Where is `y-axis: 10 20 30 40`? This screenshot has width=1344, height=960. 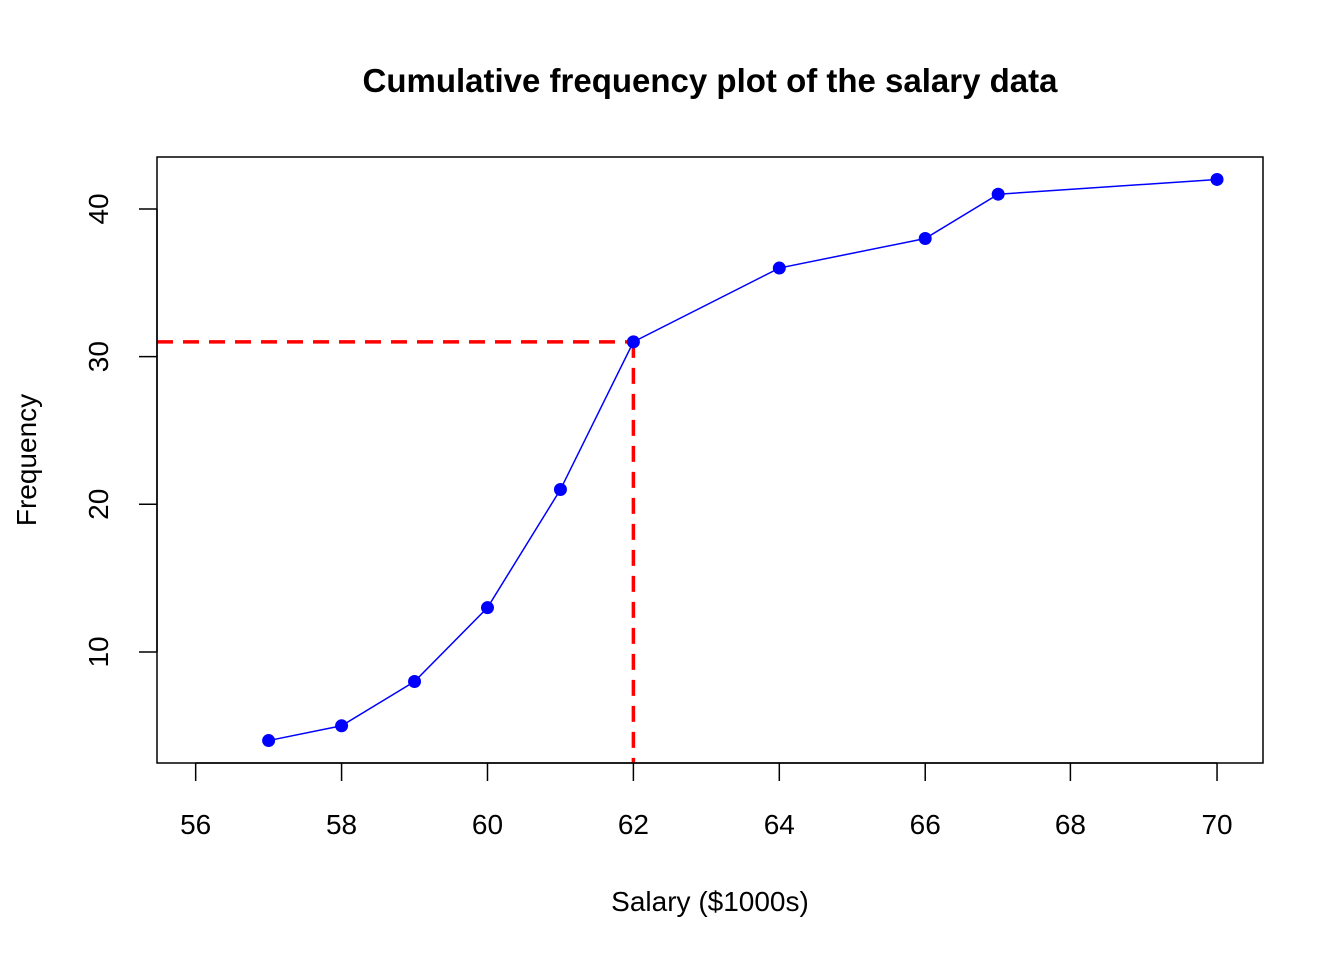 y-axis: 10 20 30 40 is located at coordinates (120, 430).